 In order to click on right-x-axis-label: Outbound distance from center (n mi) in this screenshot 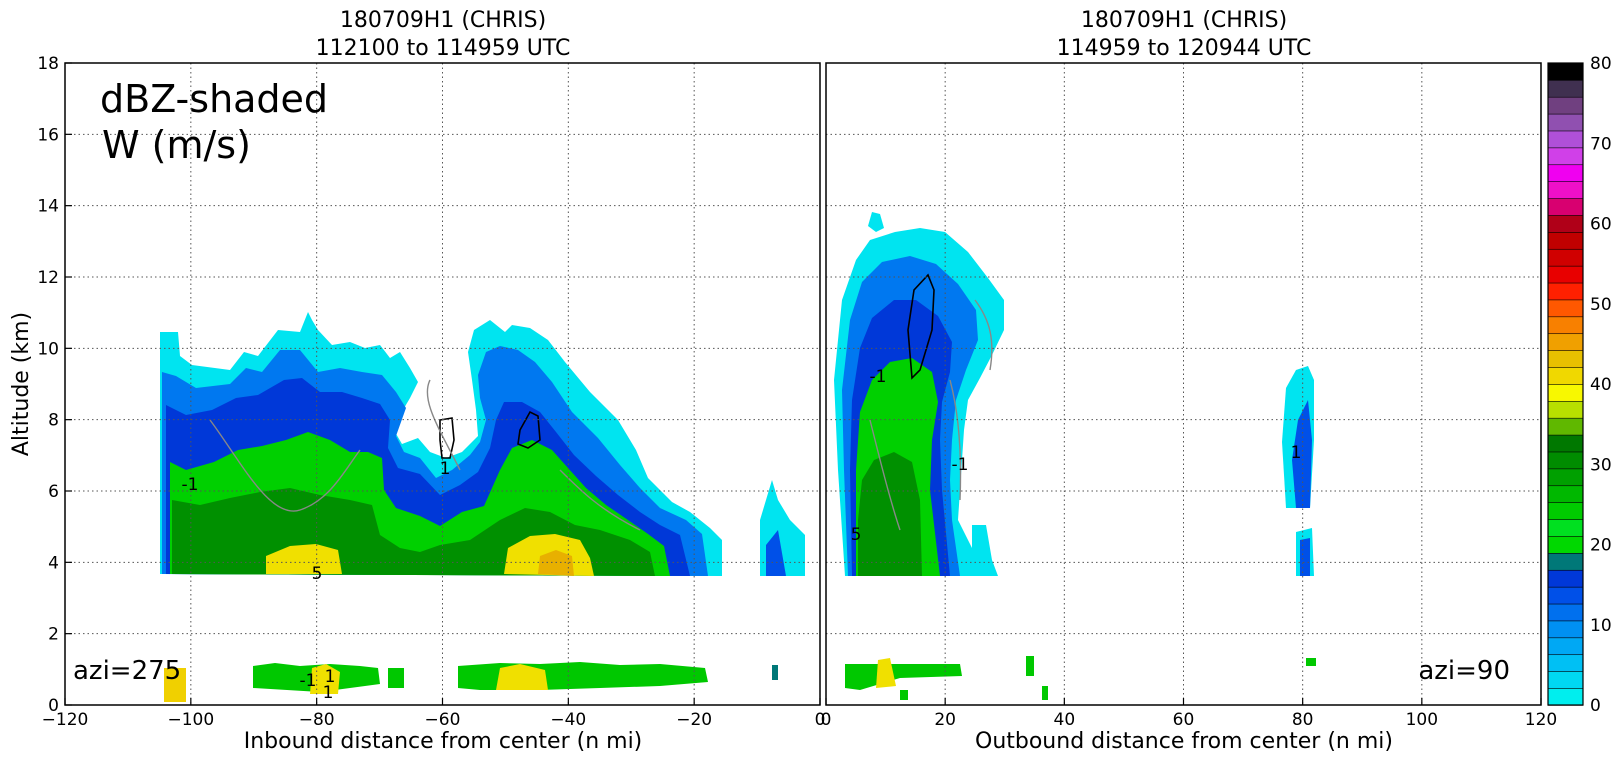, I will do `click(1184, 741)`.